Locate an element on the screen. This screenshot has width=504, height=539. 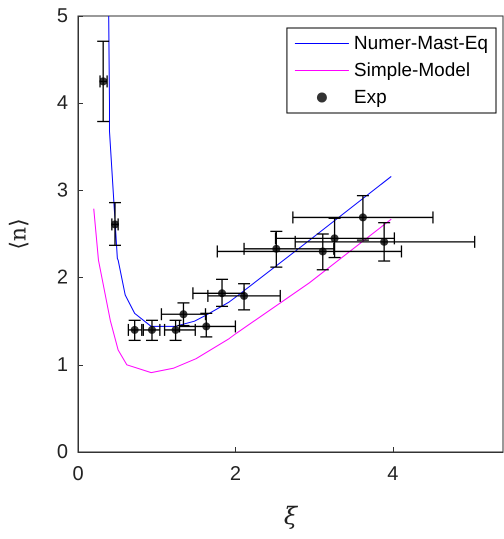
x-tick-label: 0 is located at coordinates (78, 474).